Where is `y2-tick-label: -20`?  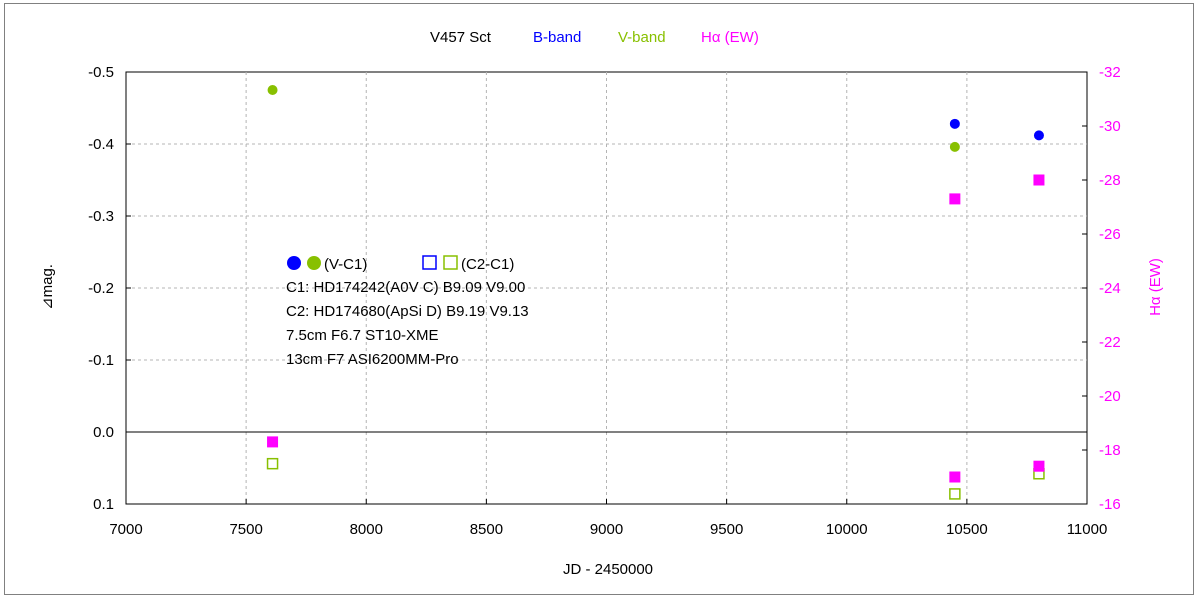
y2-tick-label: -20 is located at coordinates (1110, 396).